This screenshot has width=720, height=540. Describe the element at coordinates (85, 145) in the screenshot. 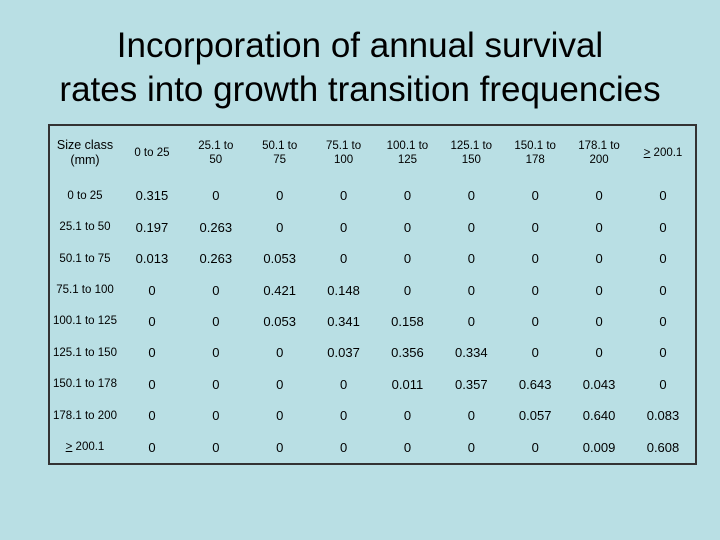

I see `corner-header-line-1: Size class` at that location.